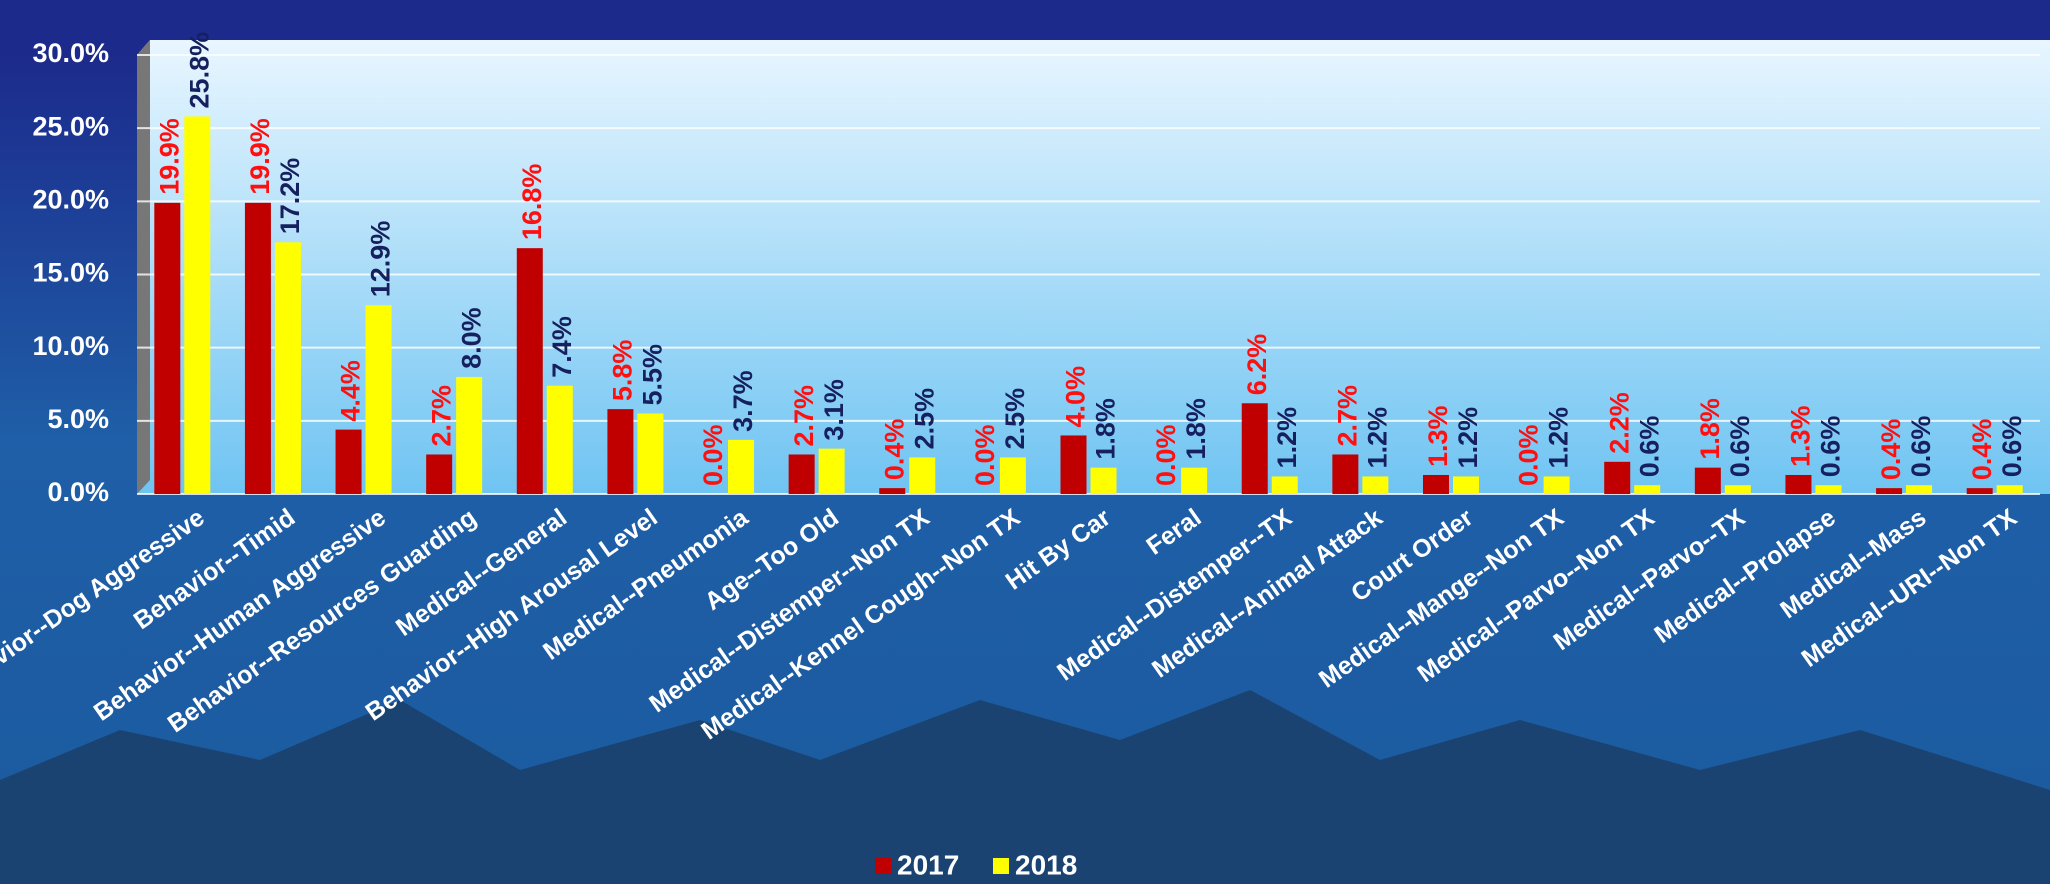  What do you see at coordinates (70, 199) in the screenshot?
I see `y-tick-label: 20.0%` at bounding box center [70, 199].